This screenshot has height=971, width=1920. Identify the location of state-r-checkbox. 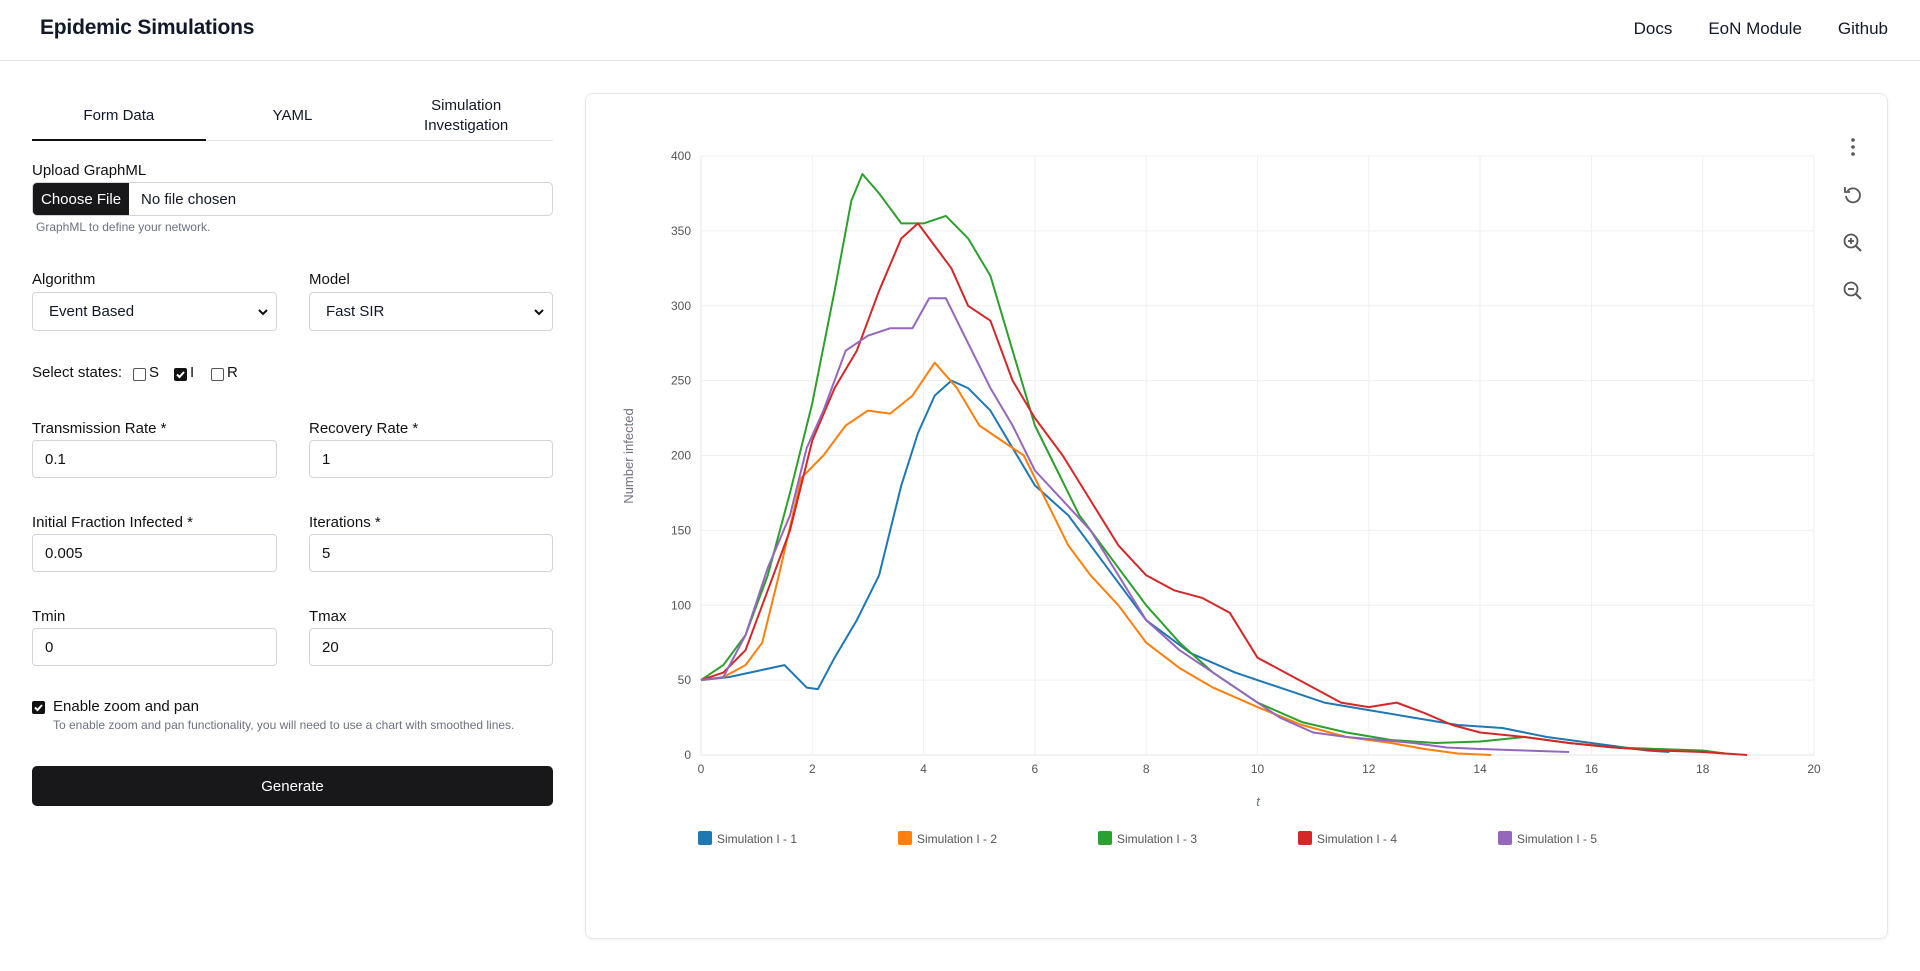
(217, 374).